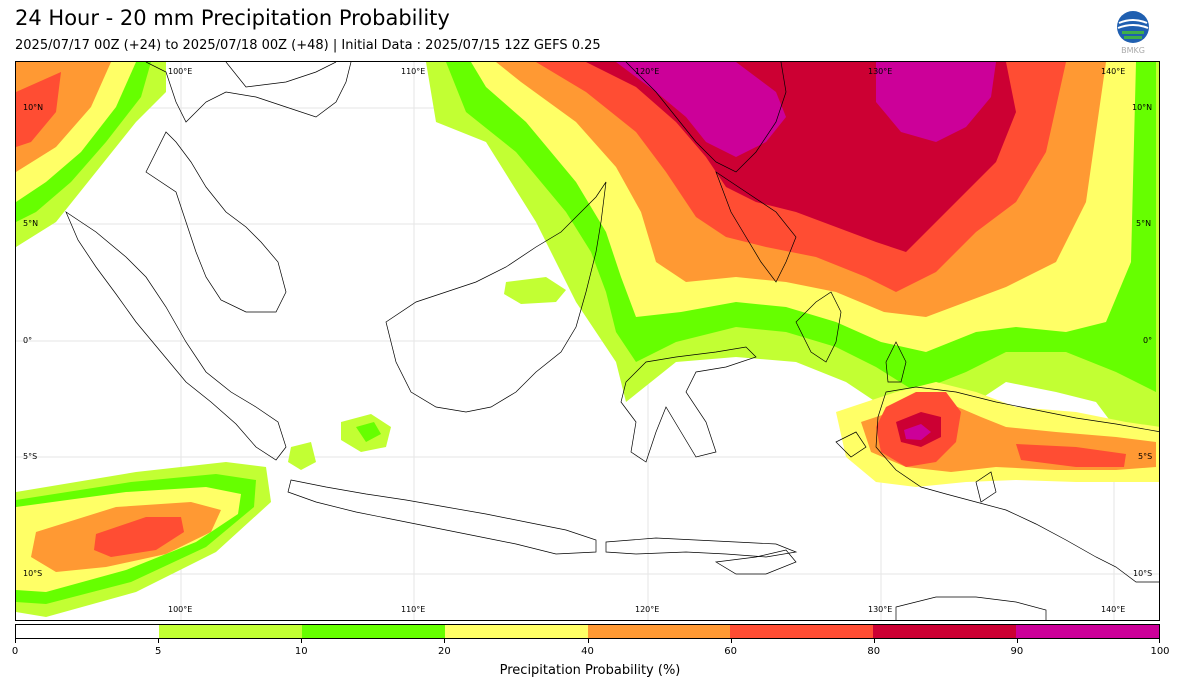 This screenshot has height=690, width=1180. I want to click on lon-label-top: 120°E, so click(647, 71).